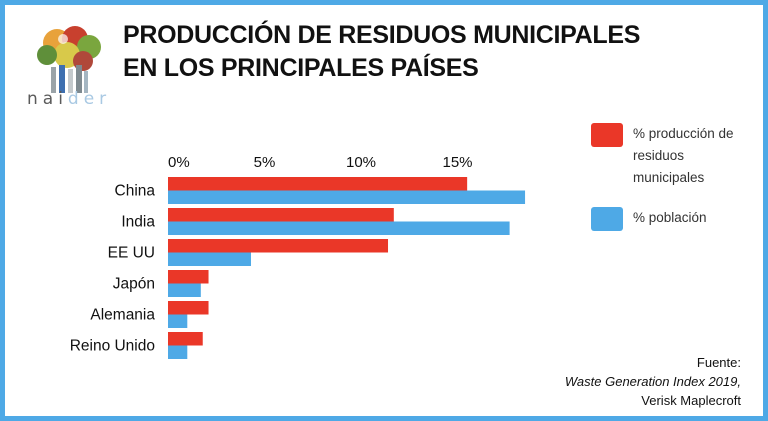 This screenshot has width=768, height=421. I want to click on x-tick-label: 5%, so click(265, 162).